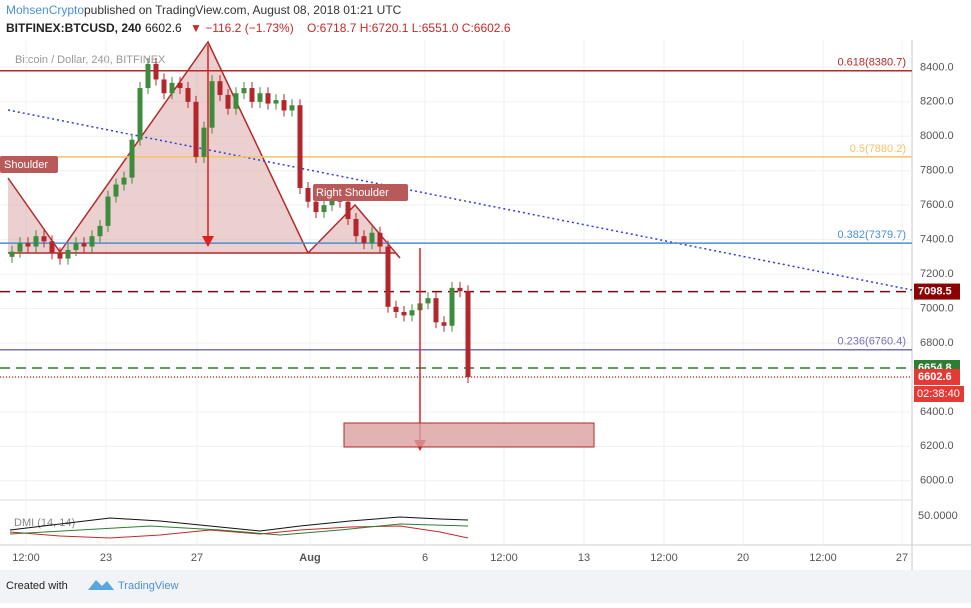 Image resolution: width=971 pixels, height=608 pixels. What do you see at coordinates (937, 171) in the screenshot?
I see `y-tick-label: 7800.0` at bounding box center [937, 171].